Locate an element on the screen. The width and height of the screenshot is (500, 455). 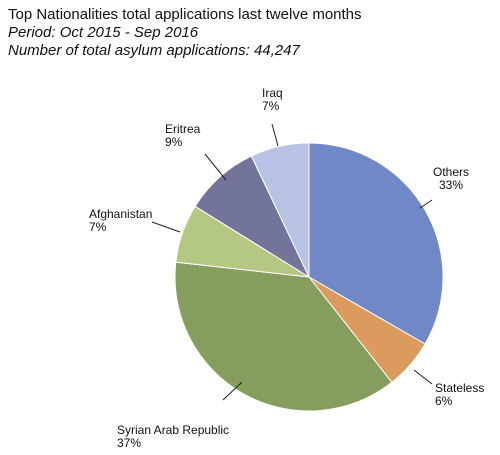
leader-line-stateless is located at coordinates (423, 377).